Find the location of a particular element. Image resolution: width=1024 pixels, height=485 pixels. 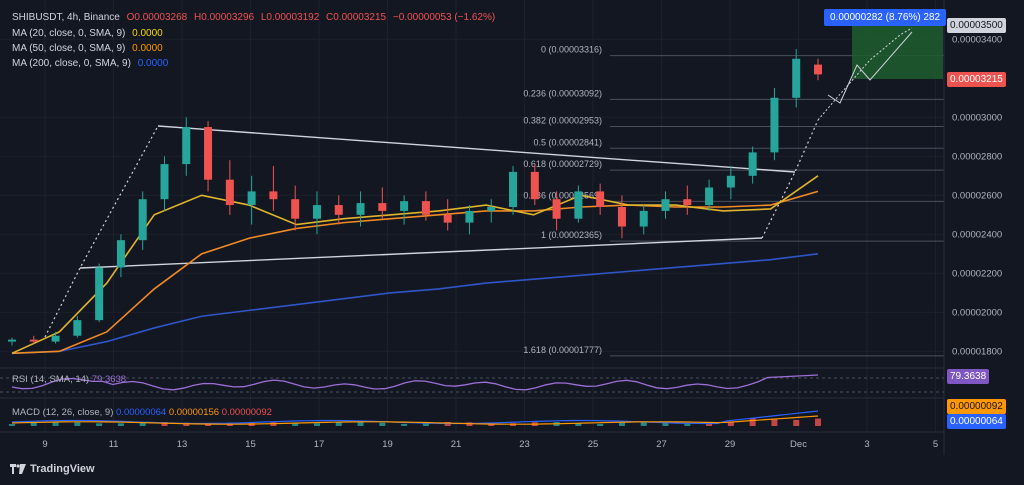

ma20-legend: MA (20, close, 0, SMA, 9) 0.0000 is located at coordinates (89, 33).